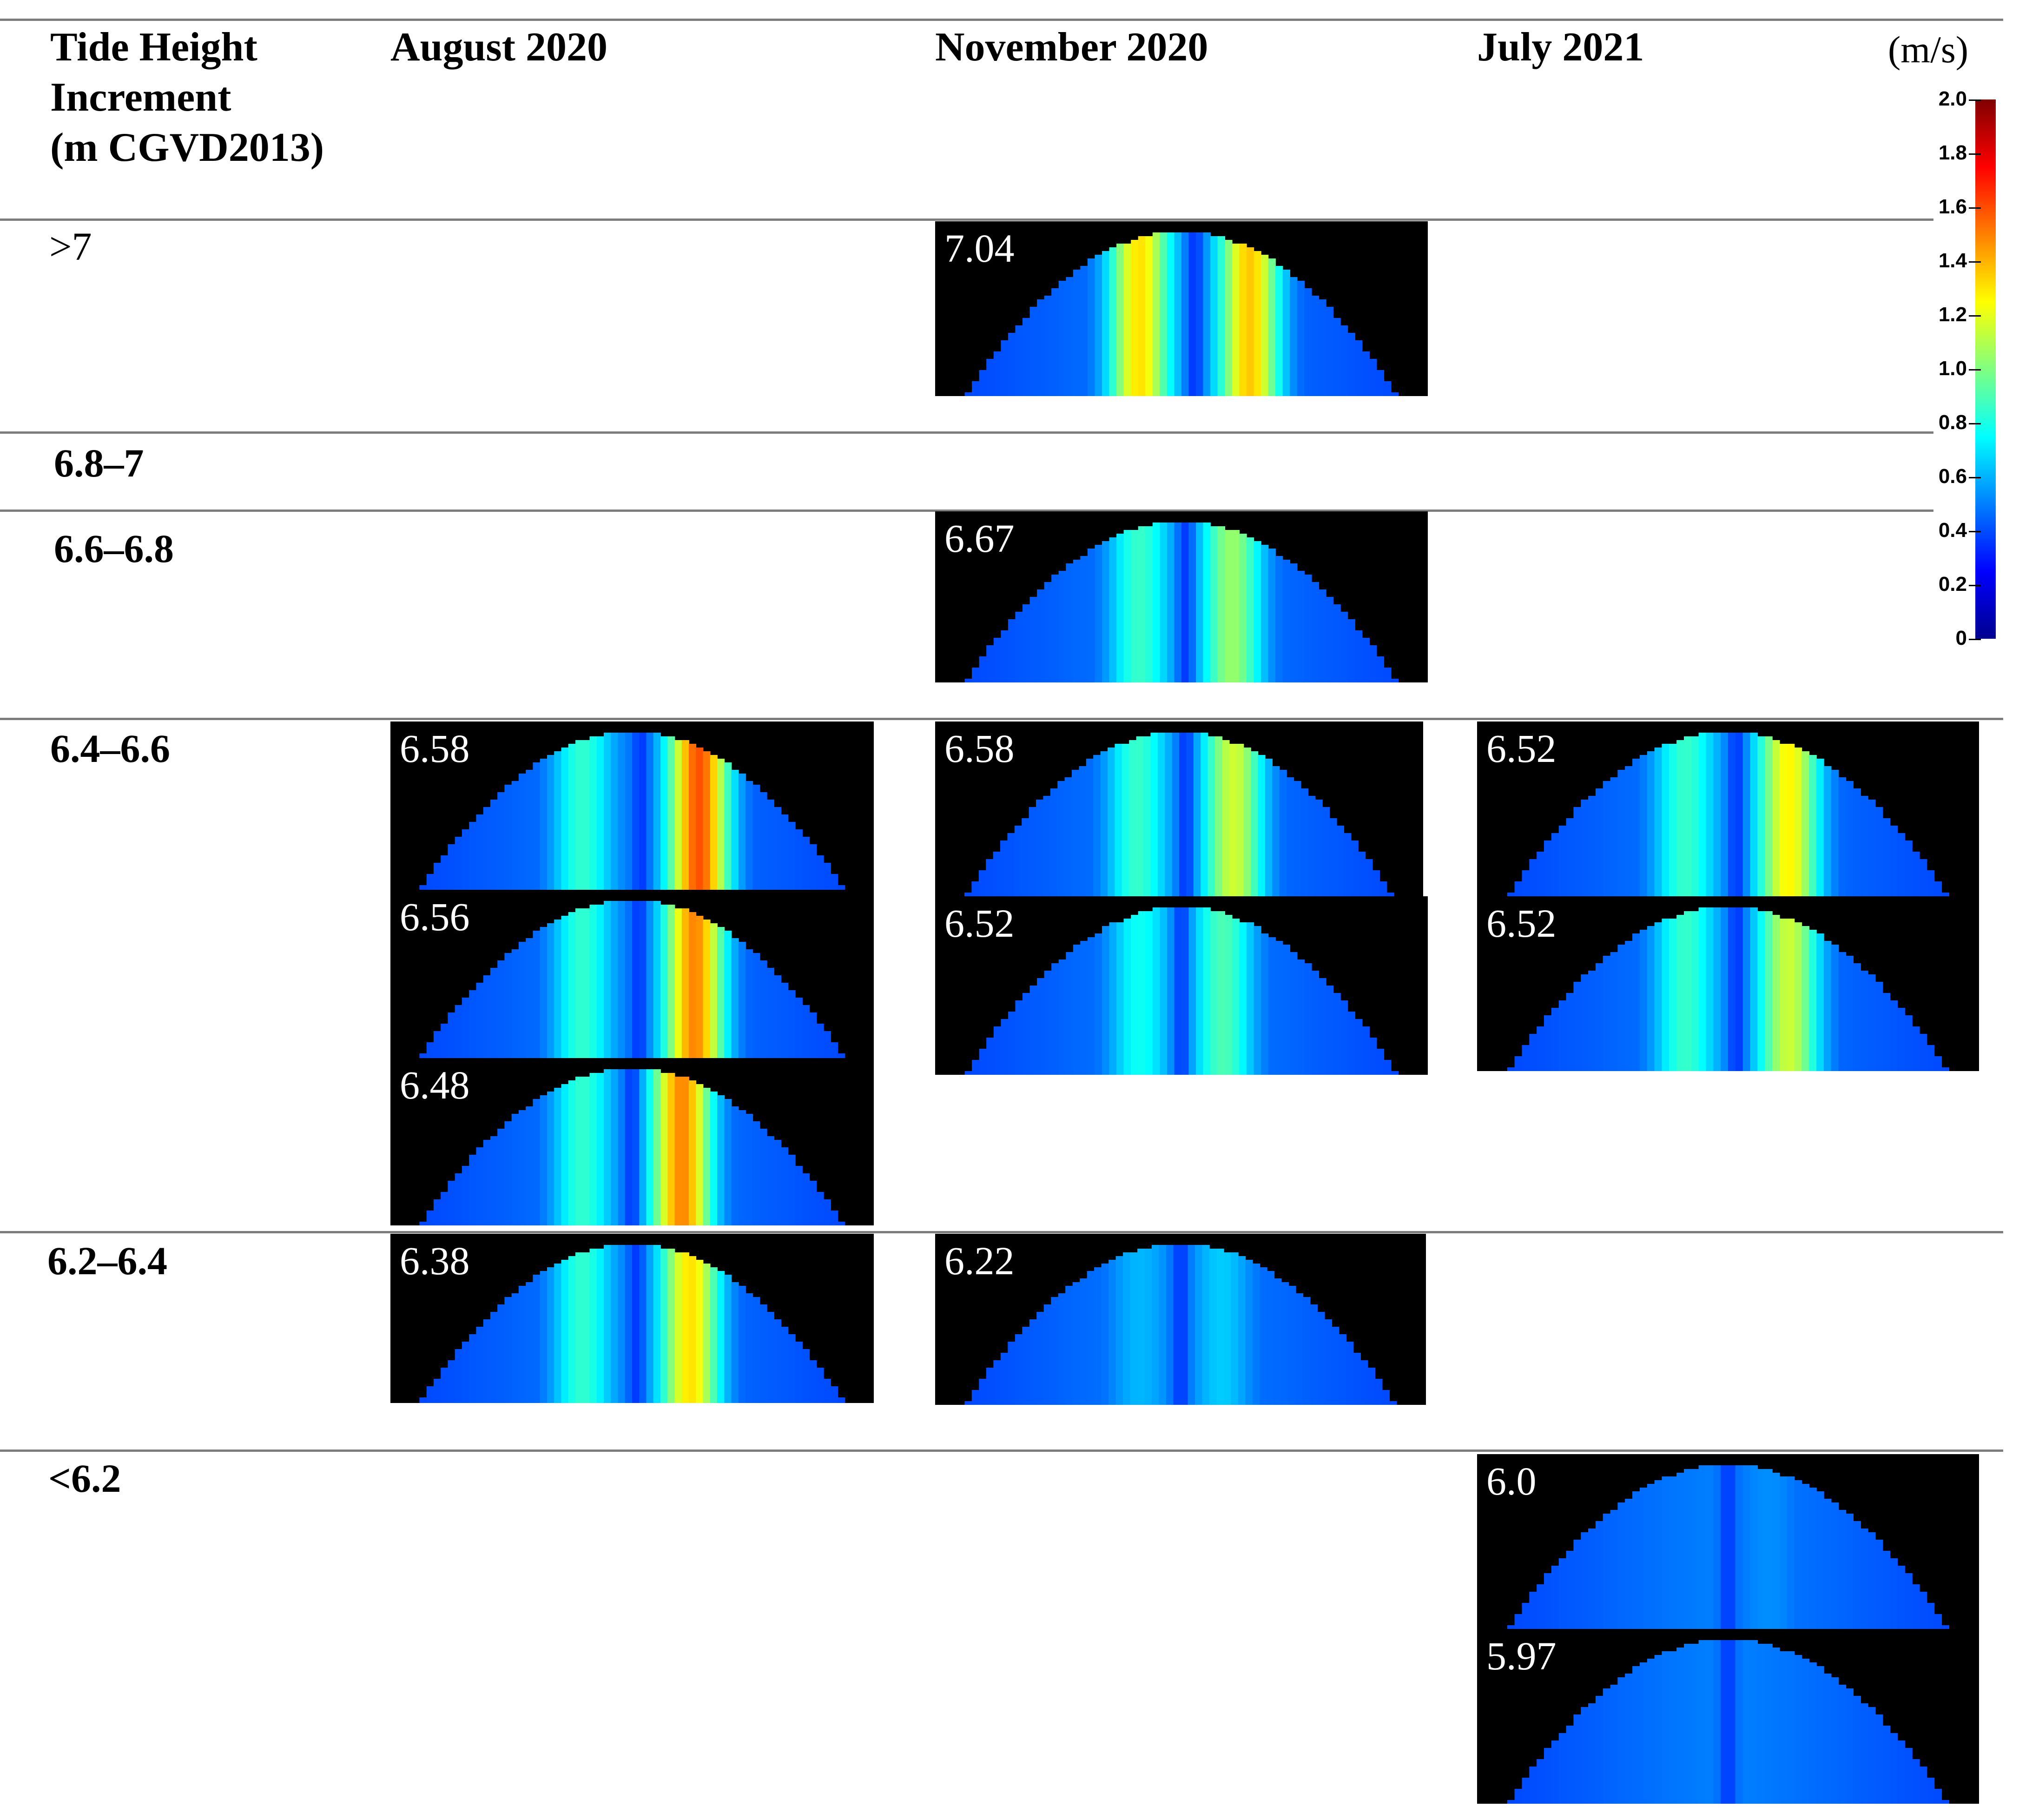 The image size is (2019, 1820). I want to click on velocity-panel: 6.56, so click(632, 974).